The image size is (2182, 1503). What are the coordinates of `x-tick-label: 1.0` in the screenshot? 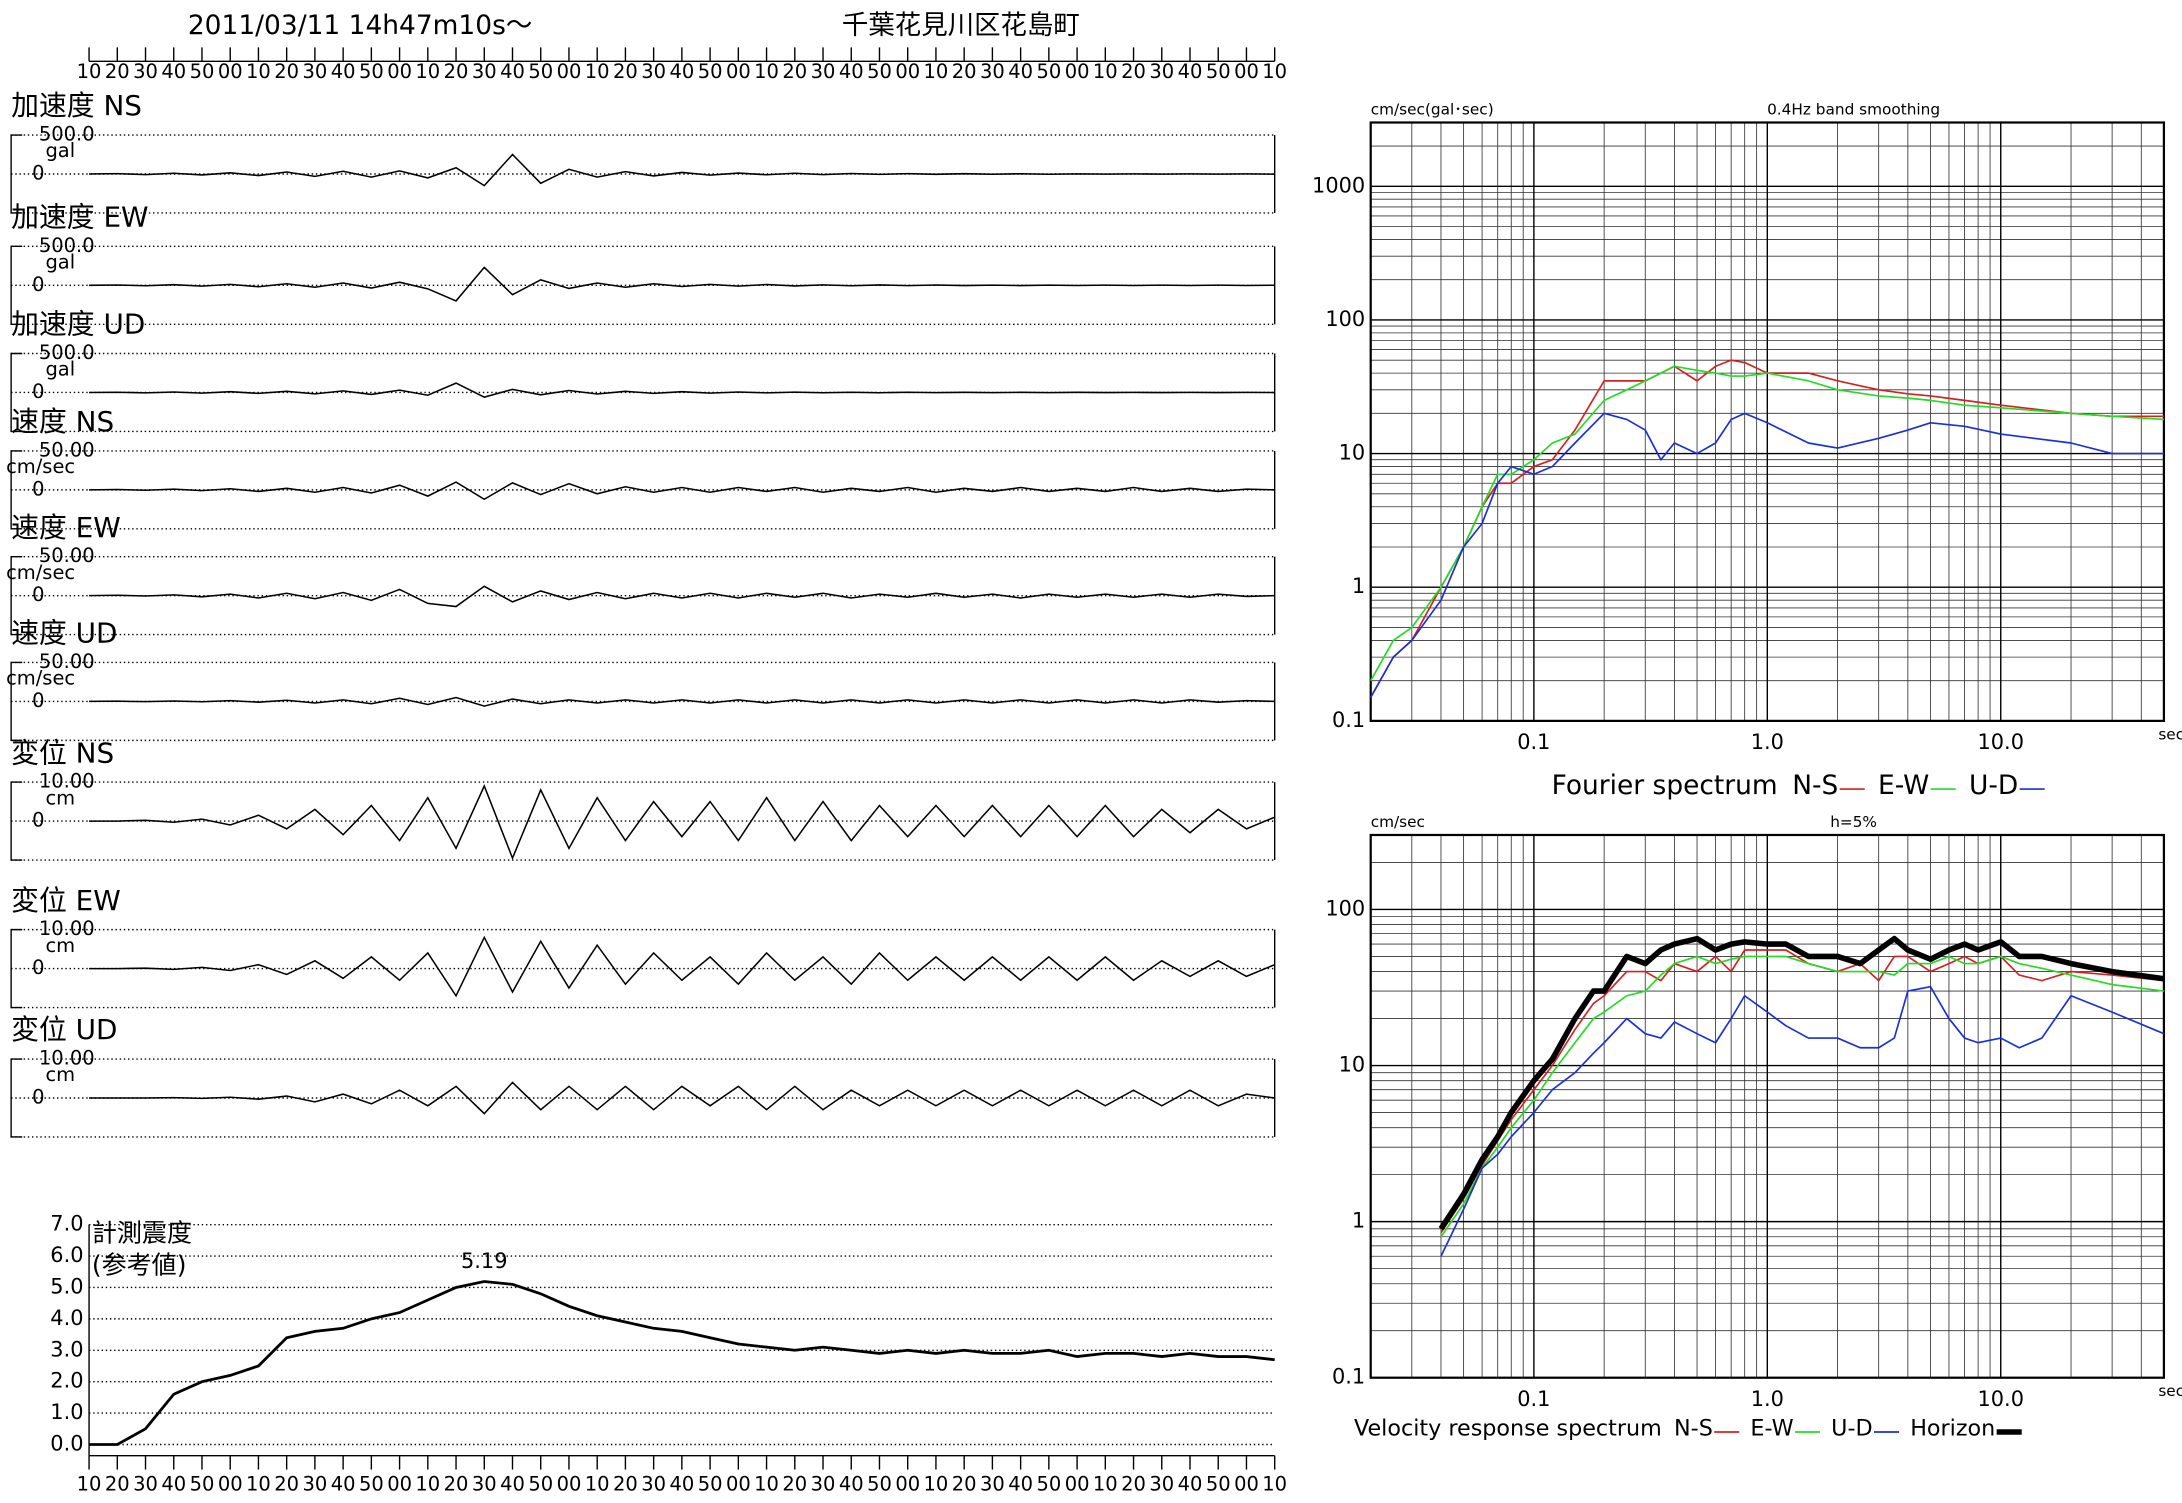 It's located at (1767, 1399).